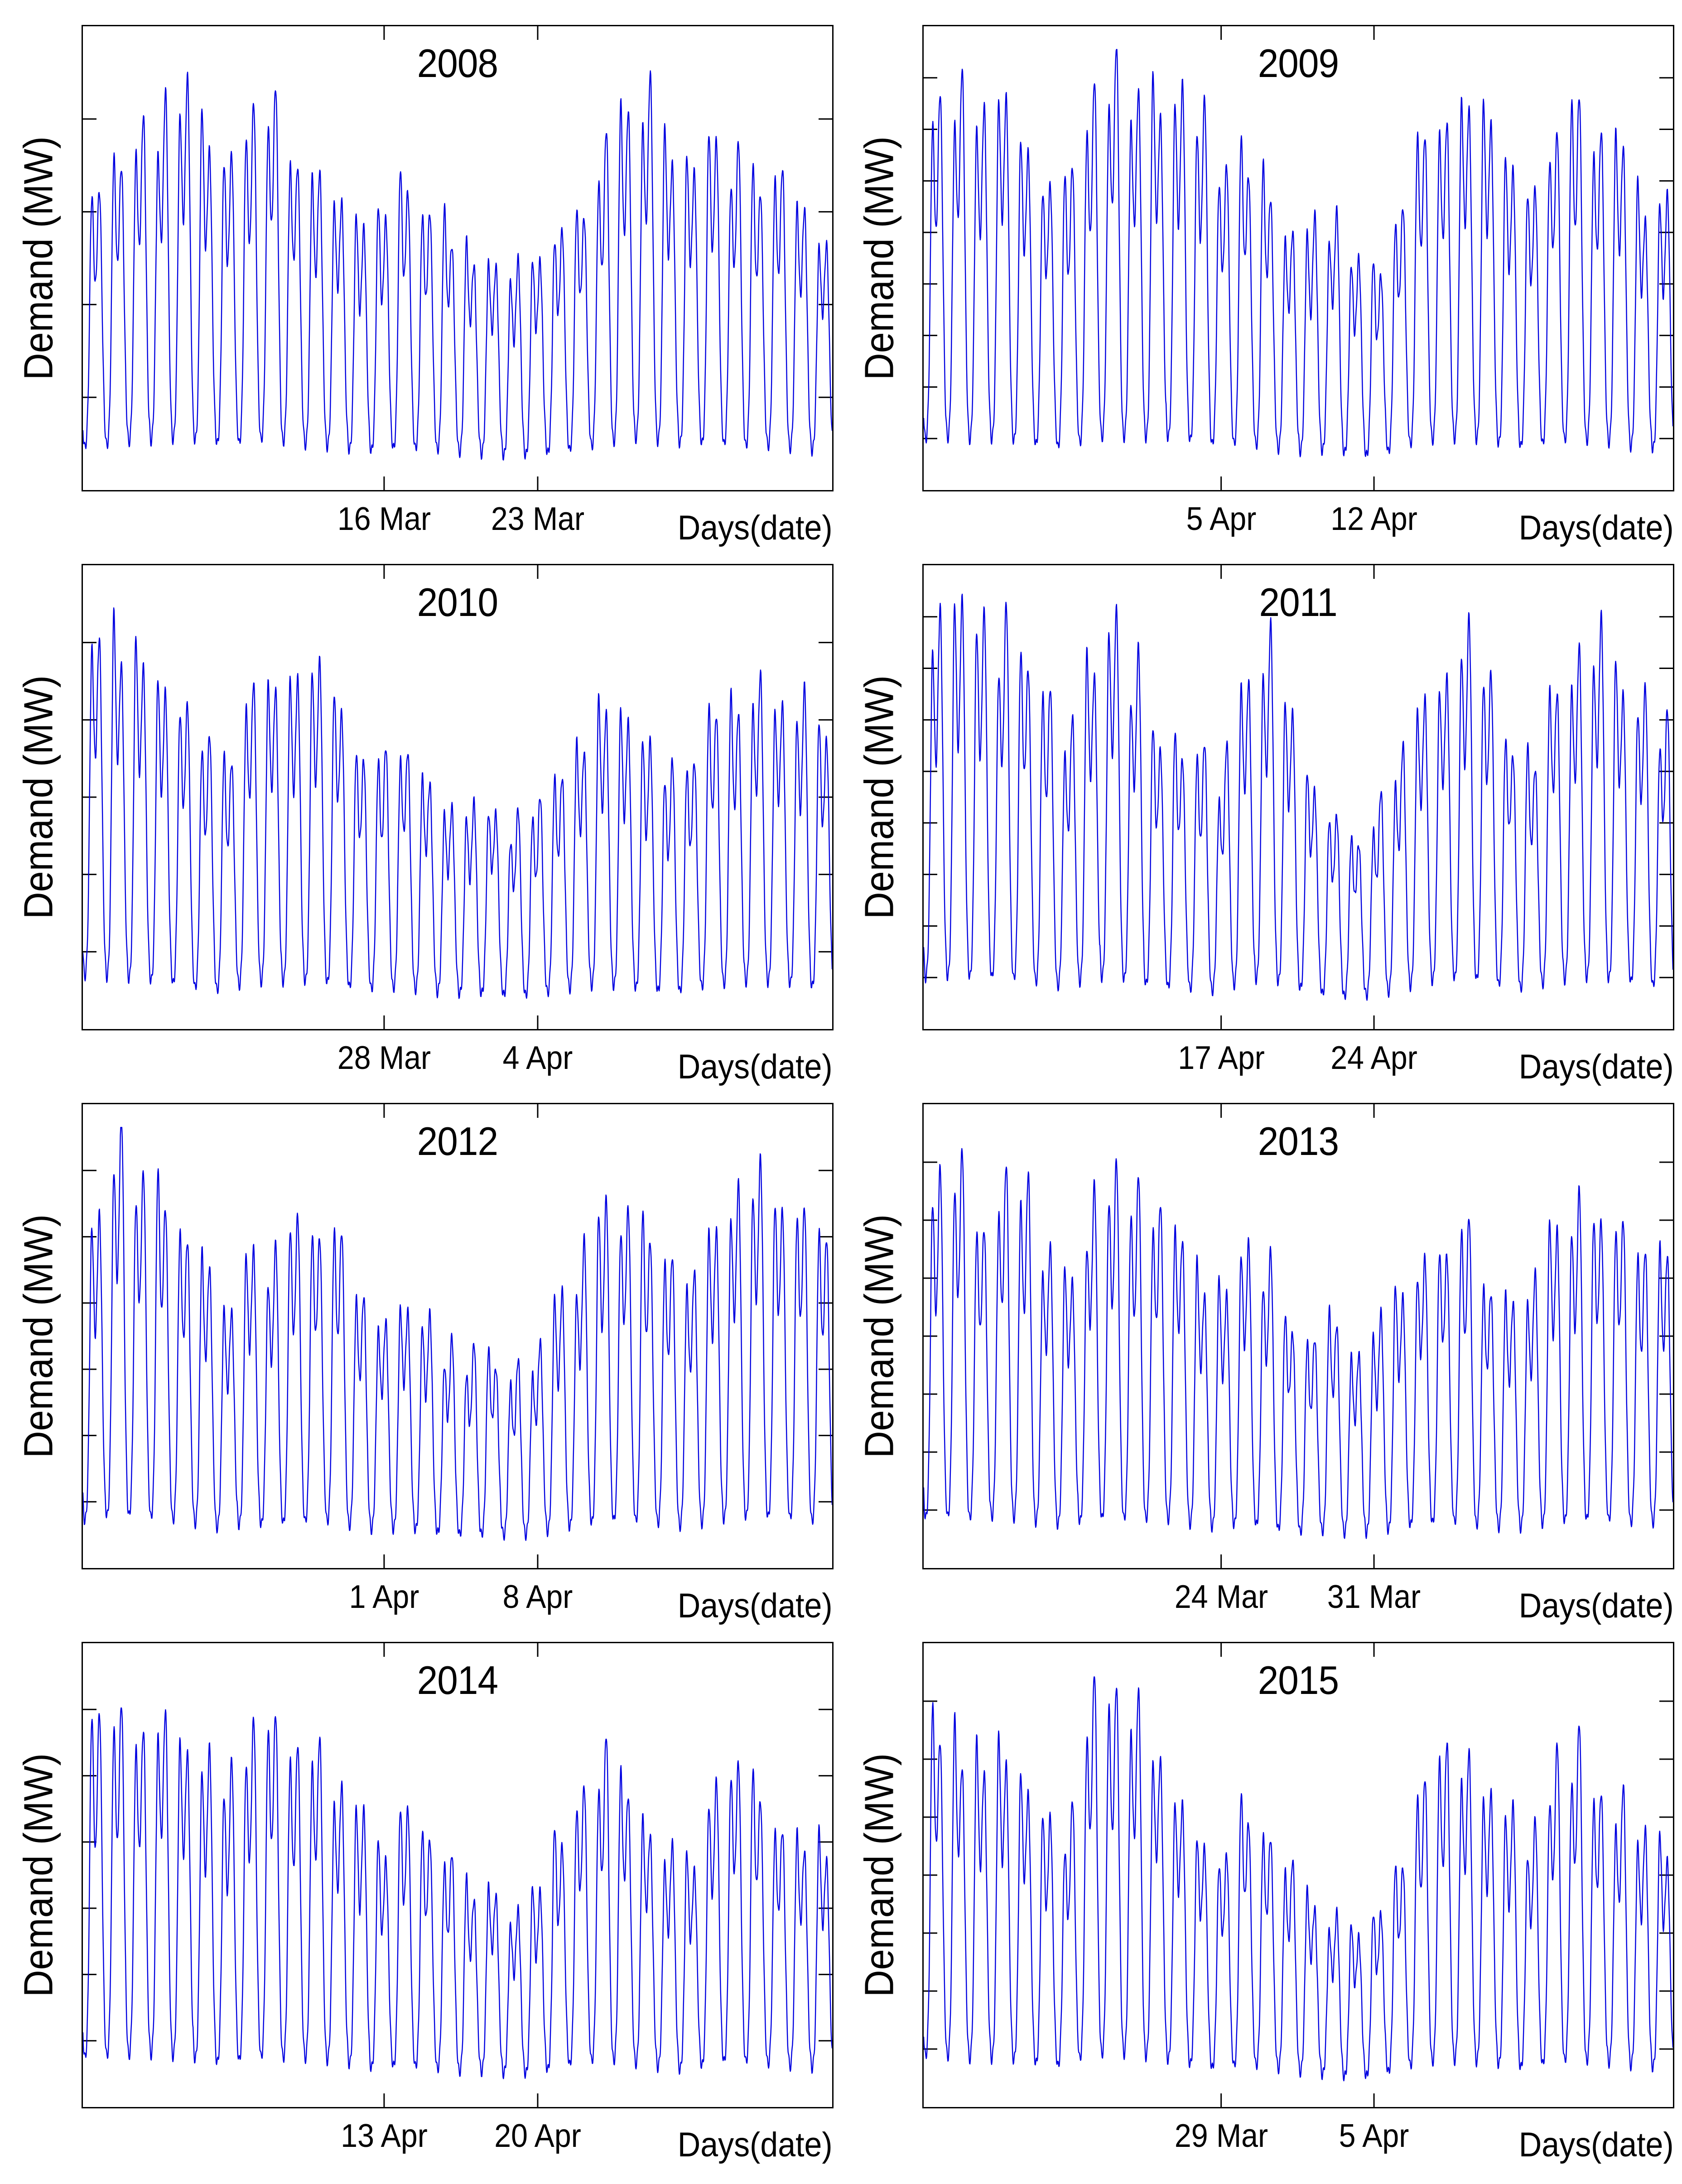  What do you see at coordinates (1299, 1680) in the screenshot?
I see `subplot-title: 2015` at bounding box center [1299, 1680].